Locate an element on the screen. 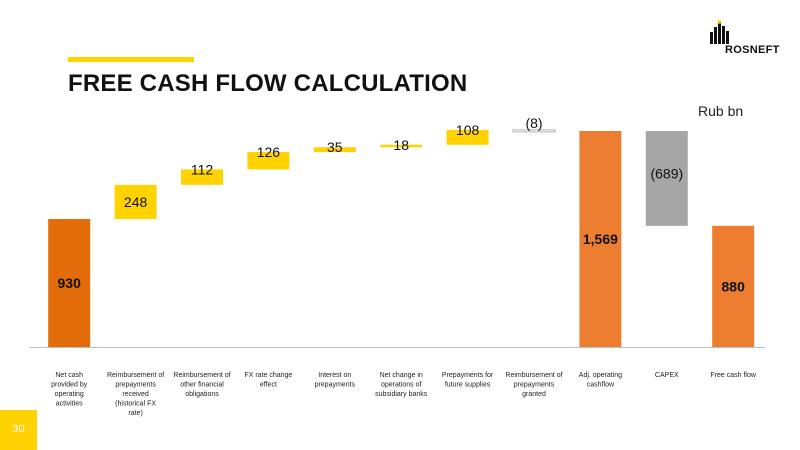 The image size is (800, 450). data-label-9: (689) is located at coordinates (666, 173).